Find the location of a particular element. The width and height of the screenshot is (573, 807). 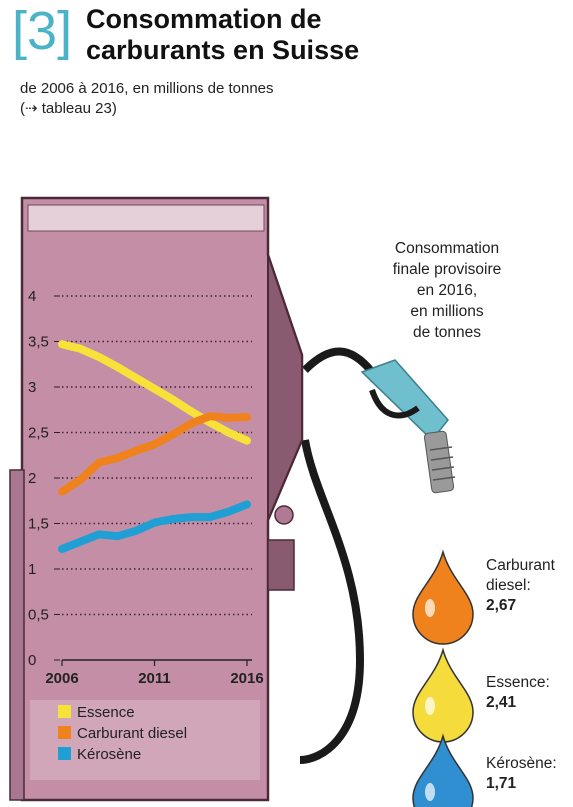

hose is located at coordinates (332, 601).